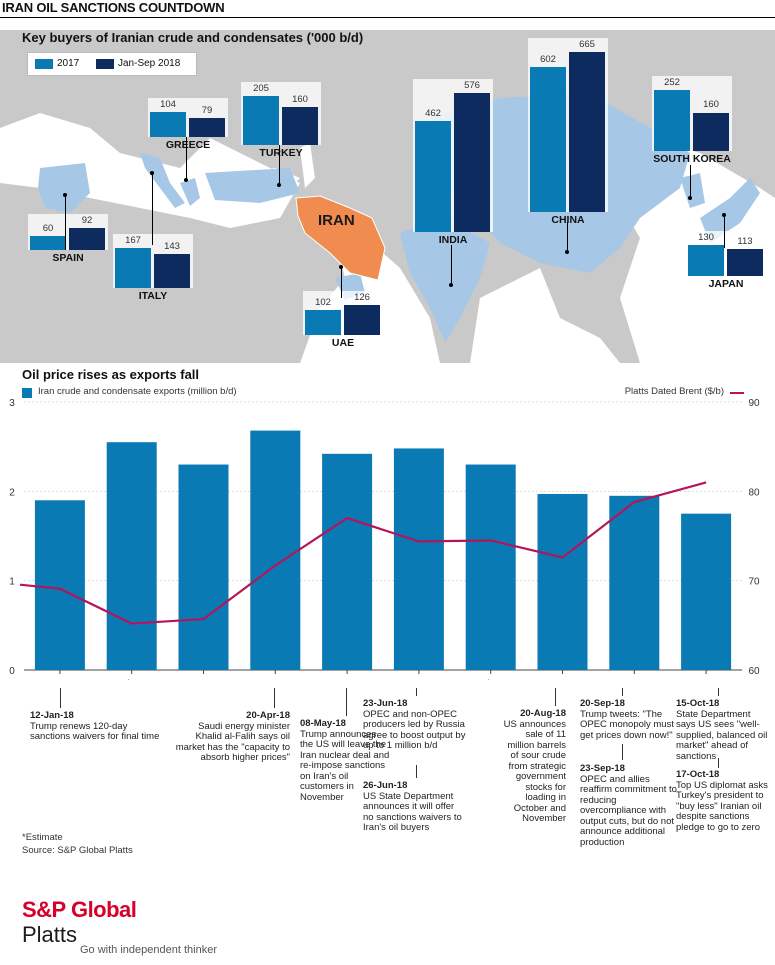  What do you see at coordinates (188, 144) in the screenshot?
I see `country-label: GREECE` at bounding box center [188, 144].